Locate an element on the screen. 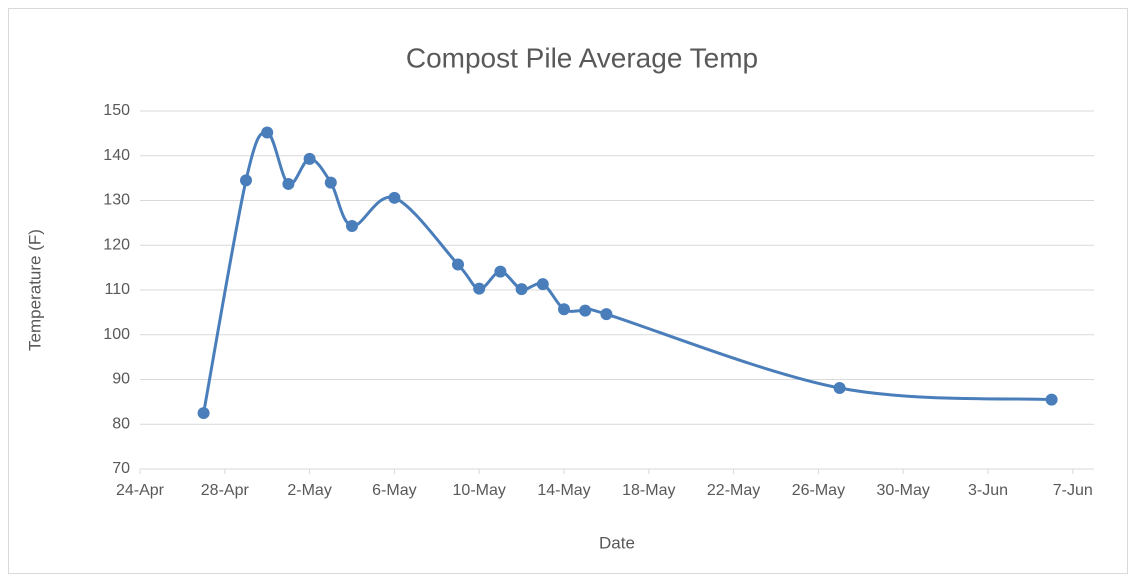  x-tick-label: 24-Apr is located at coordinates (140, 490).